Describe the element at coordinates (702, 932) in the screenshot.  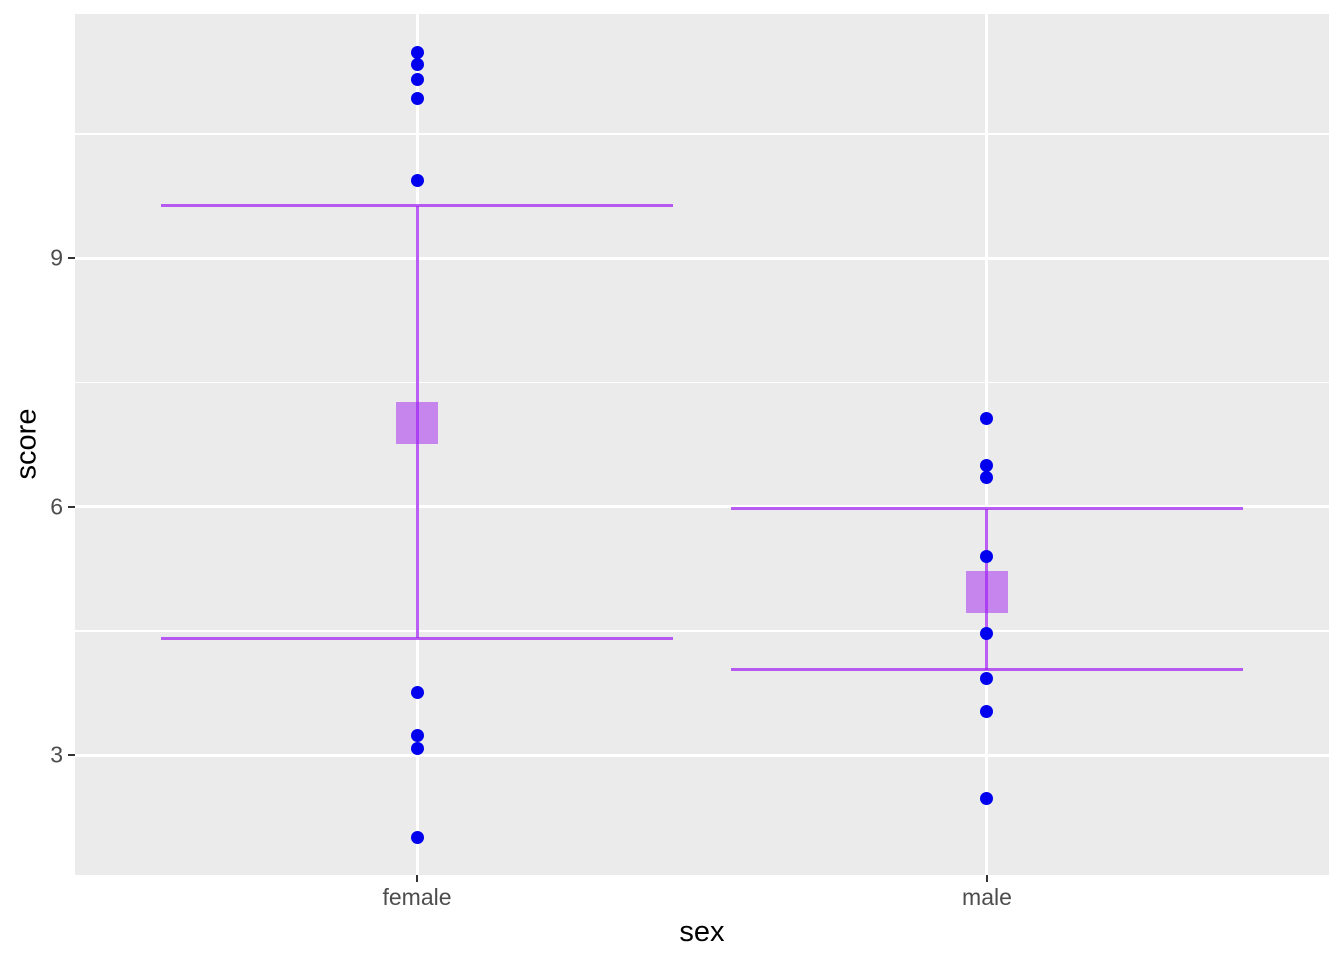
I see `x-axis-title: sex` at that location.